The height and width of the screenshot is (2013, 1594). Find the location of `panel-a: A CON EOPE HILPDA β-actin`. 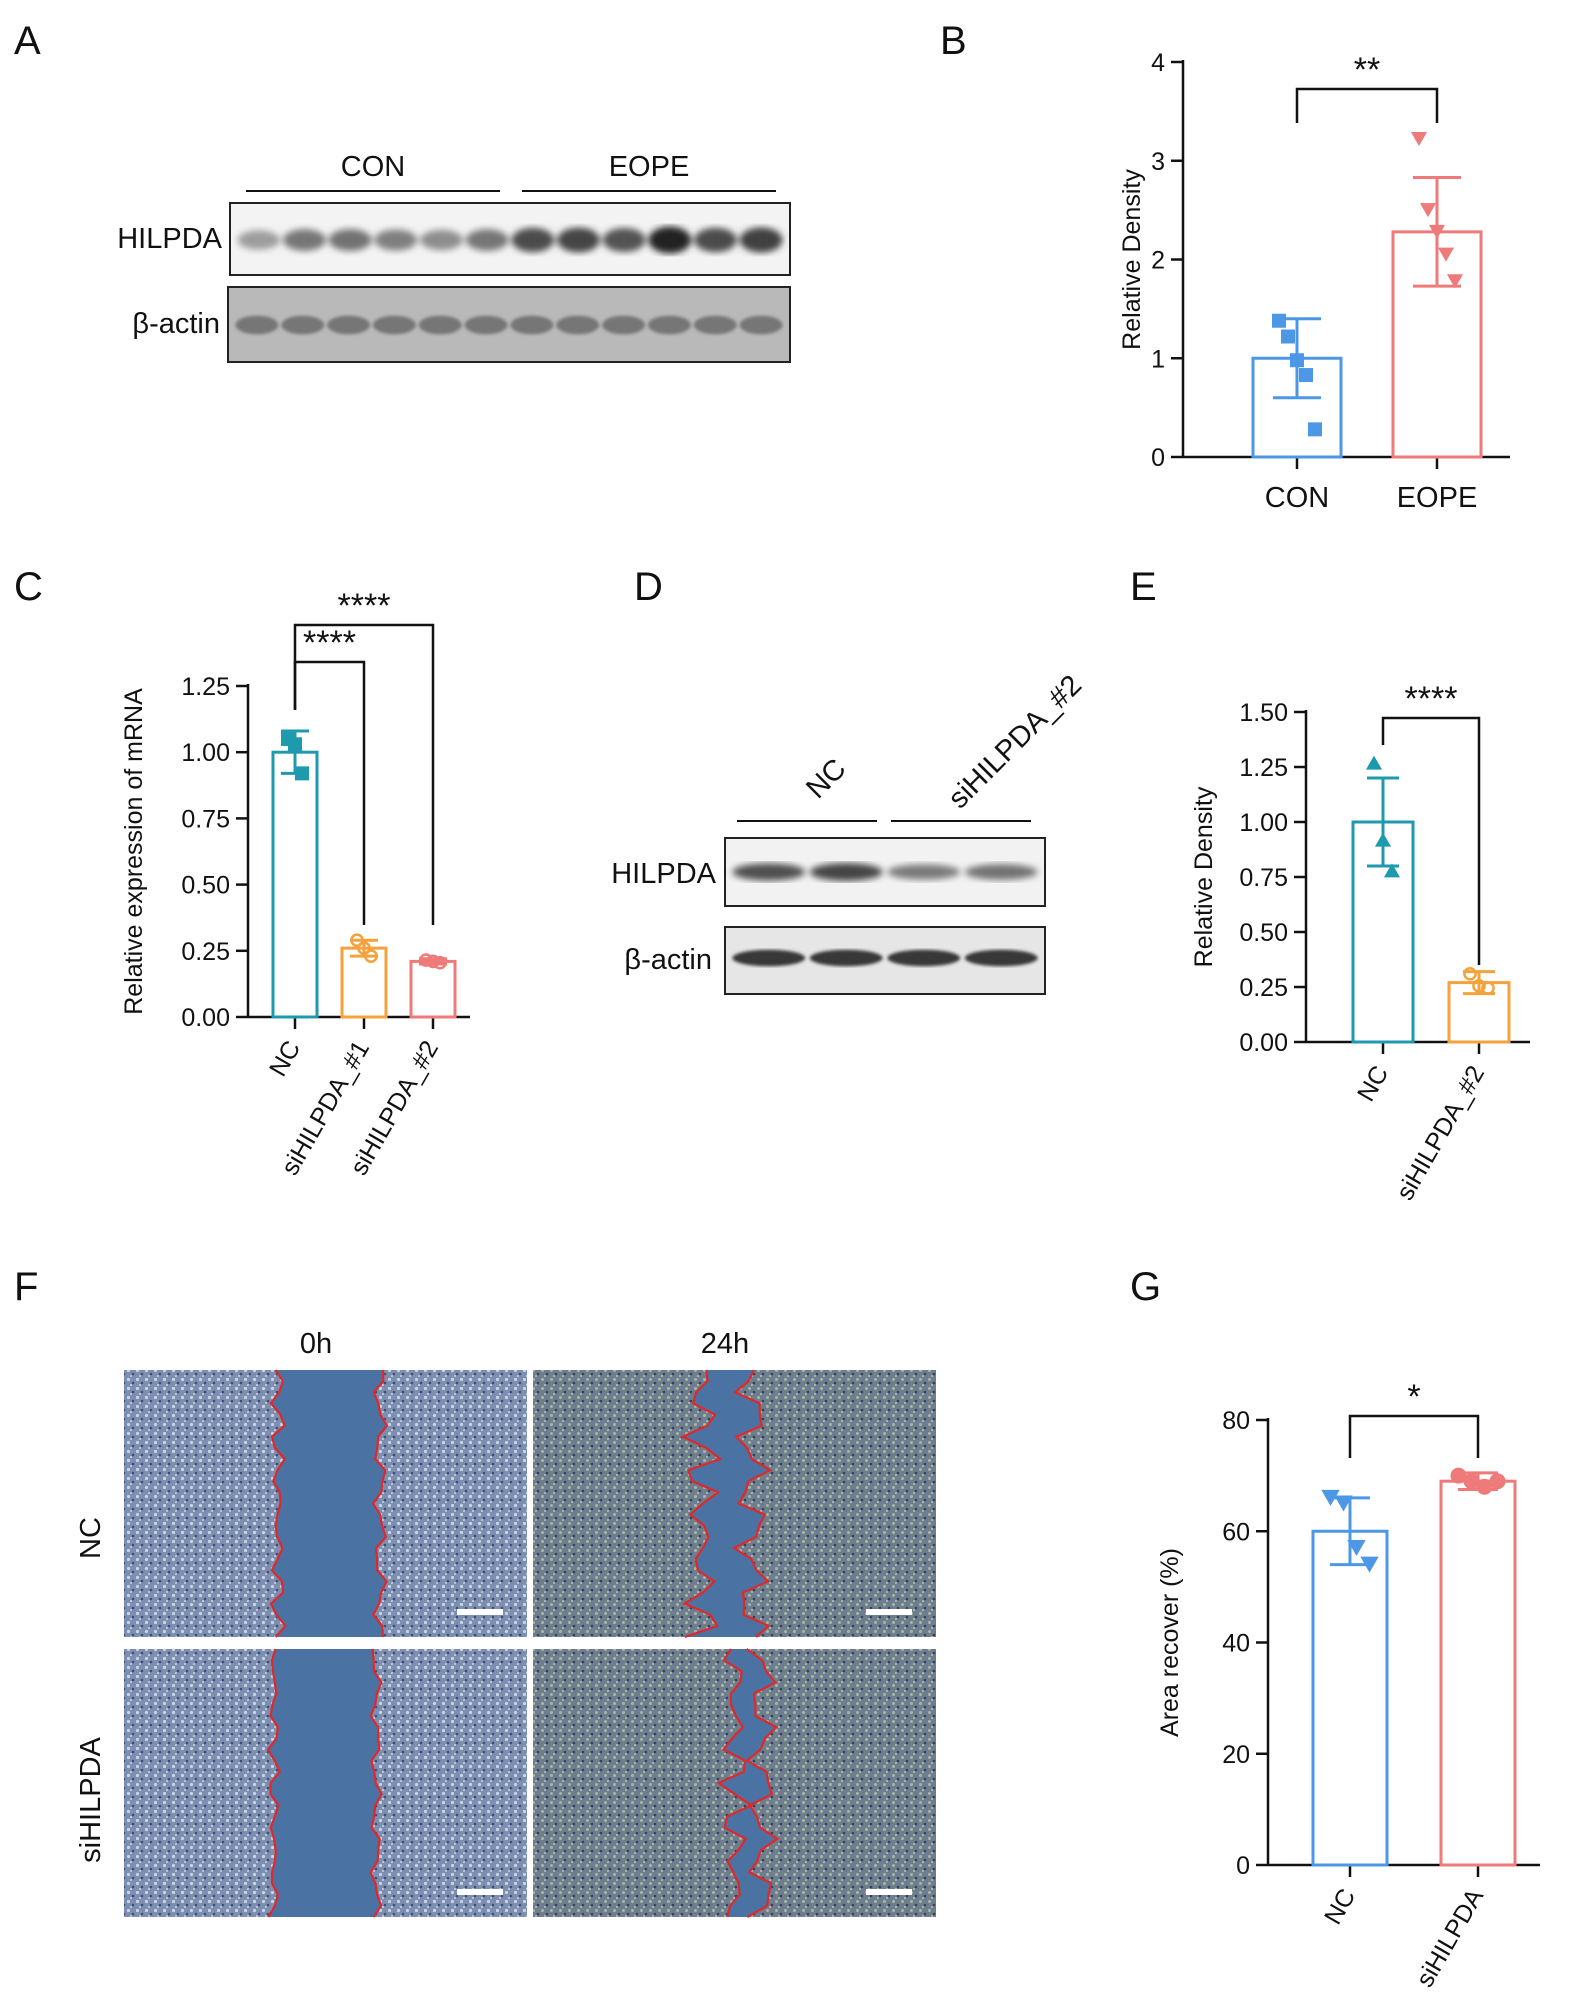

panel-a: A CON EOPE HILPDA β-actin is located at coordinates (402, 191).